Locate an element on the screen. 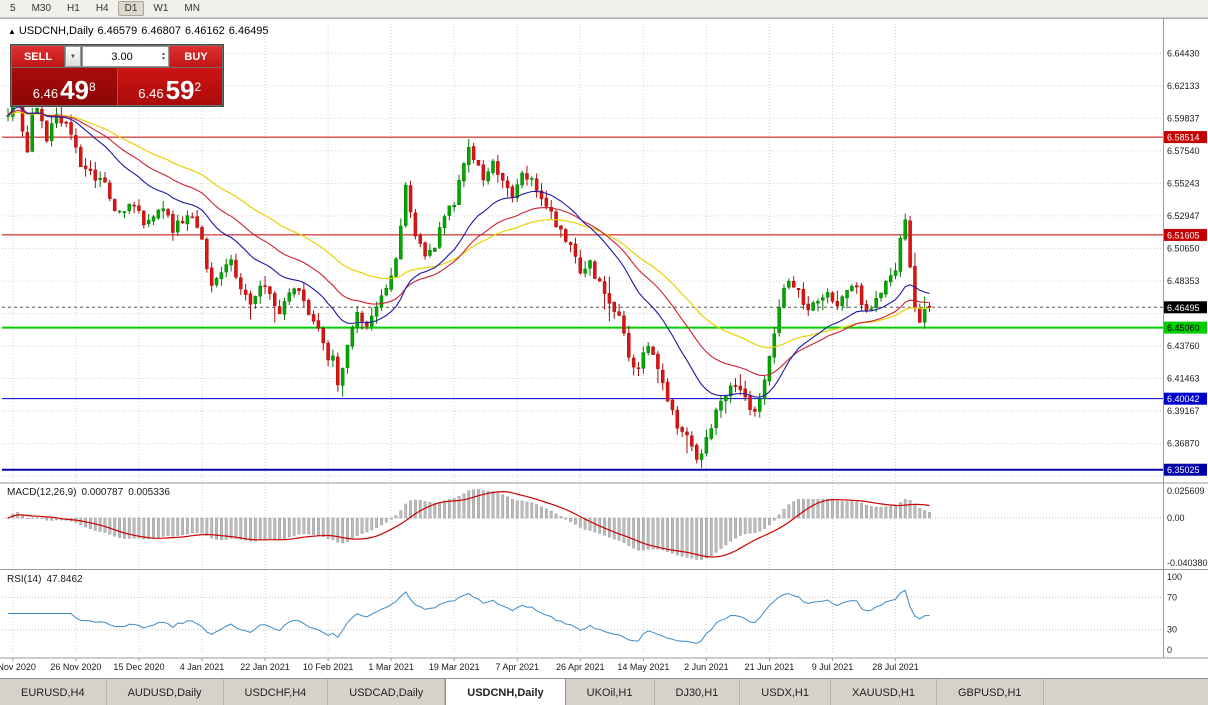 The width and height of the screenshot is (1208, 705). svg-text: 0.025609 is located at coordinates (1186, 491).